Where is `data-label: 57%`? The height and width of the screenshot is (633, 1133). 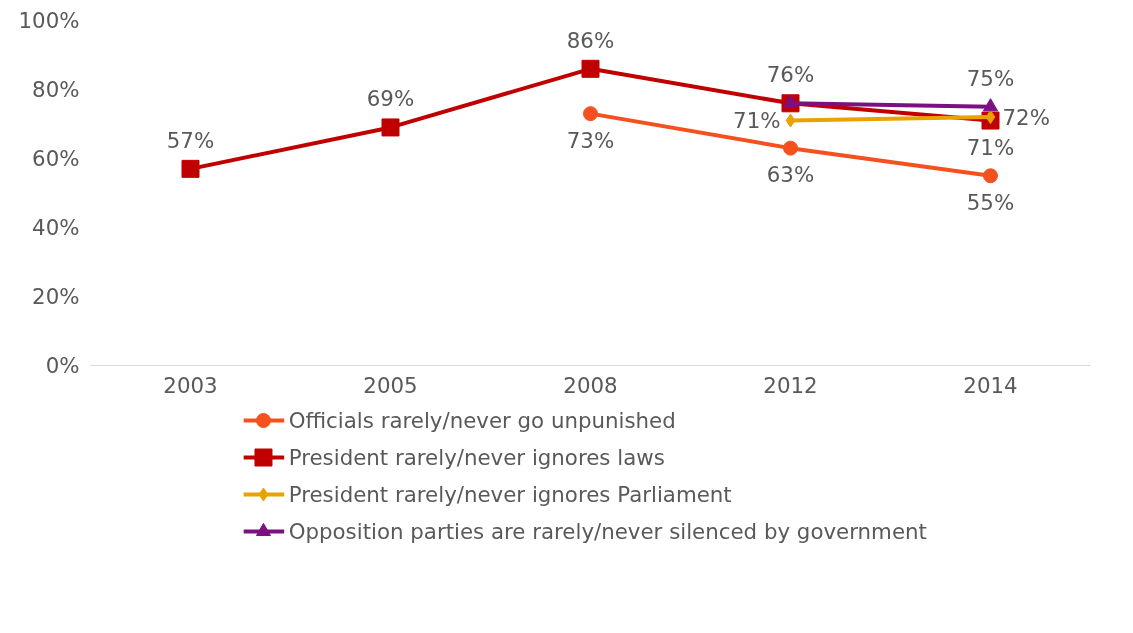 data-label: 57% is located at coordinates (190, 140).